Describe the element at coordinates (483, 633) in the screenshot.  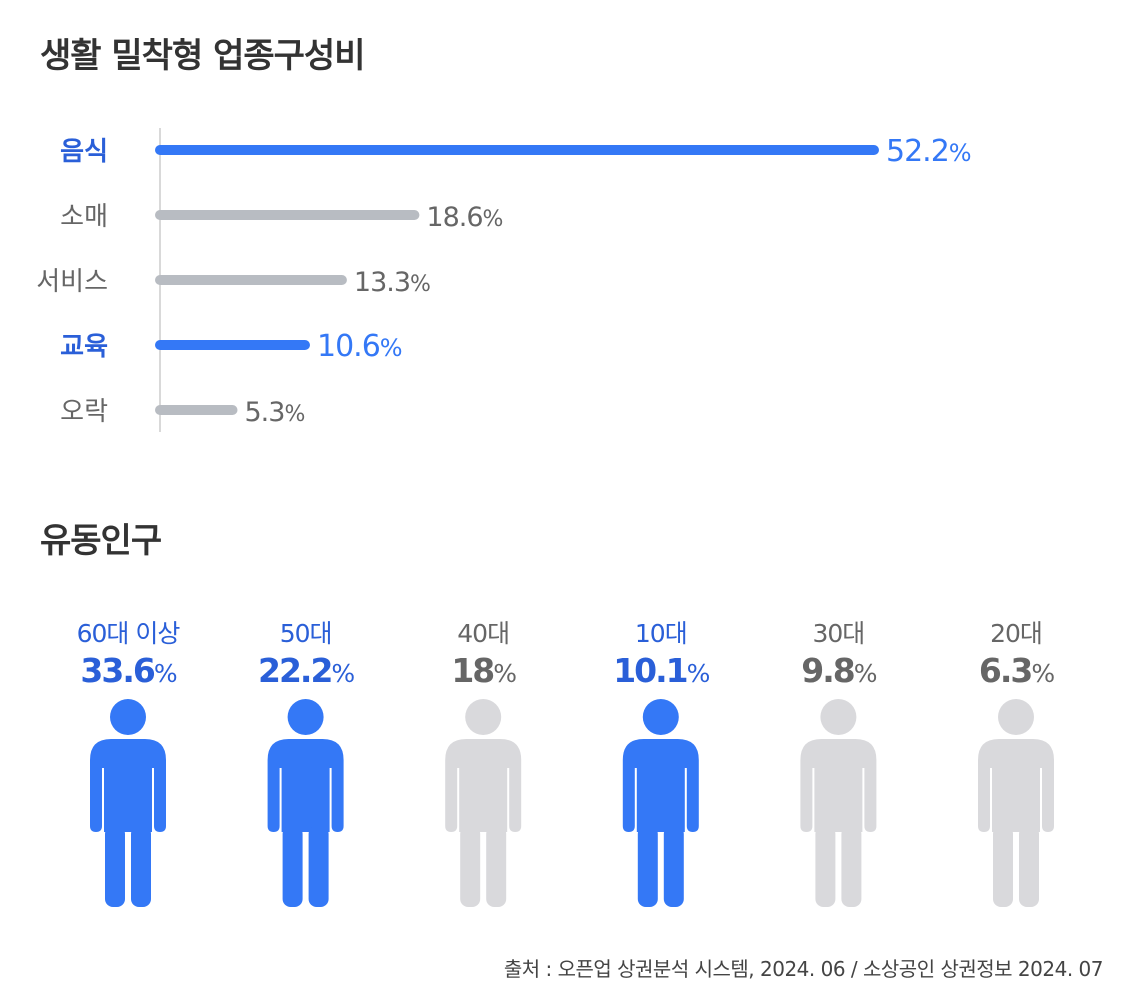
I see `age-group-label: 40대` at that location.